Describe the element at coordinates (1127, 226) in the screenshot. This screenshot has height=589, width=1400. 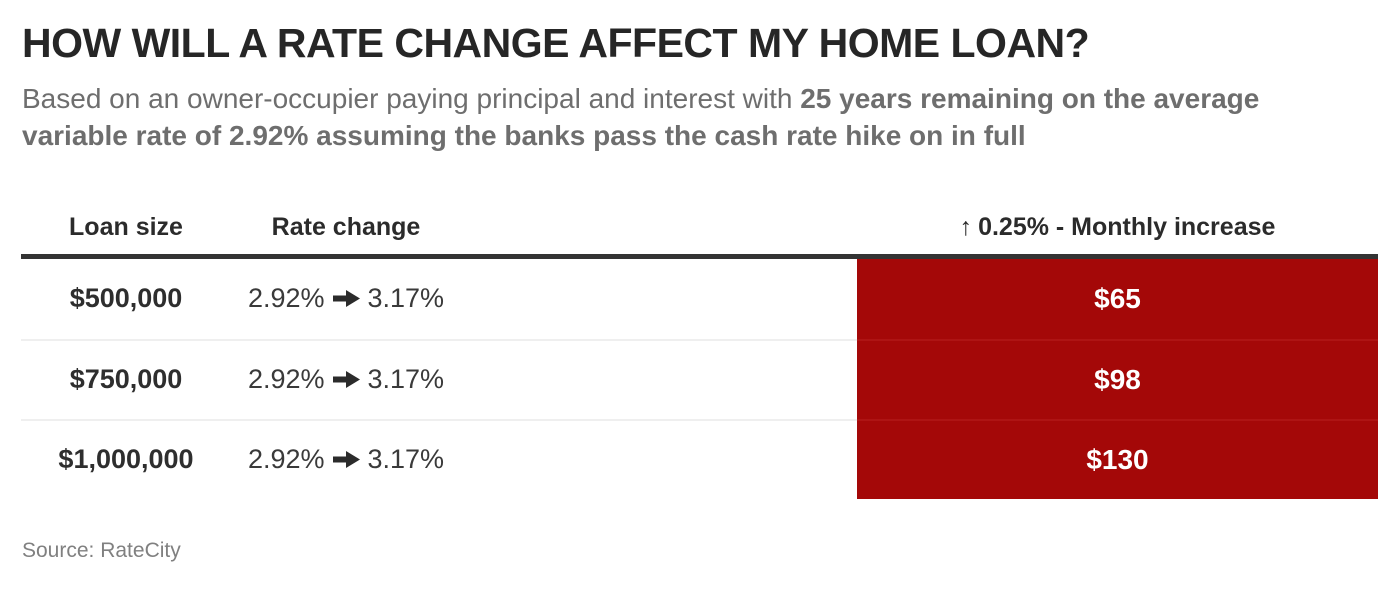
I see `monthly-increase-label: 0.25% - Monthly increase` at that location.